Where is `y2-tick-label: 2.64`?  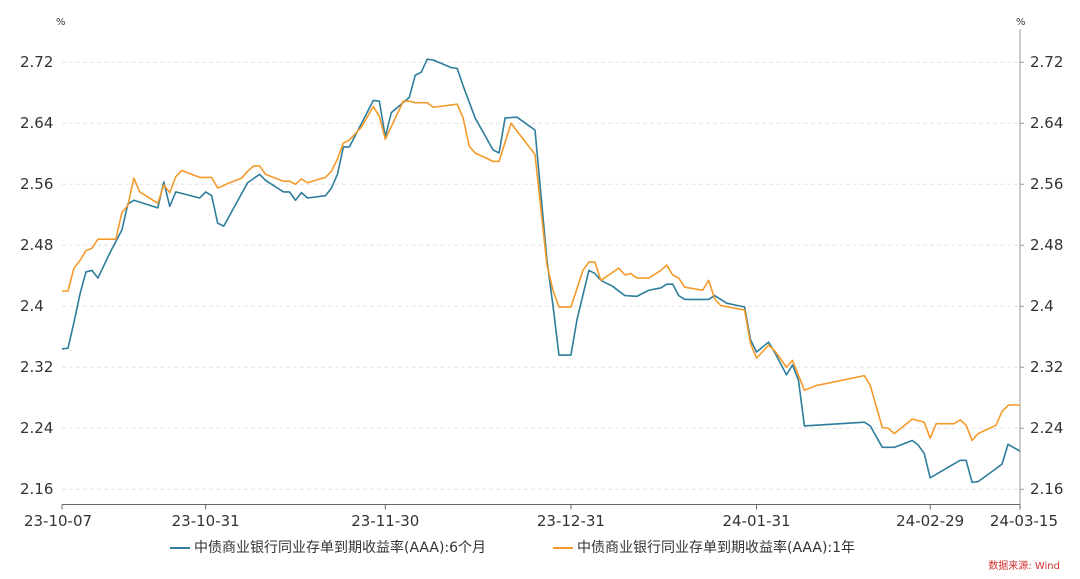 y2-tick-label: 2.64 is located at coordinates (1046, 123).